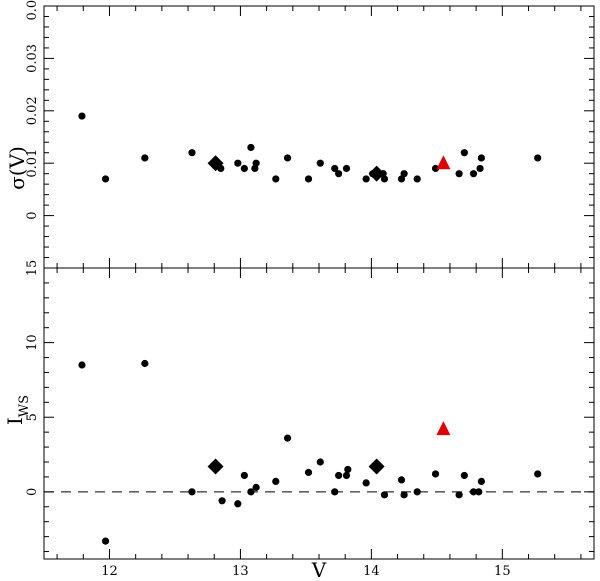 The height and width of the screenshot is (581, 600). I want to click on y-tick-label: 0.02, so click(32, 110).